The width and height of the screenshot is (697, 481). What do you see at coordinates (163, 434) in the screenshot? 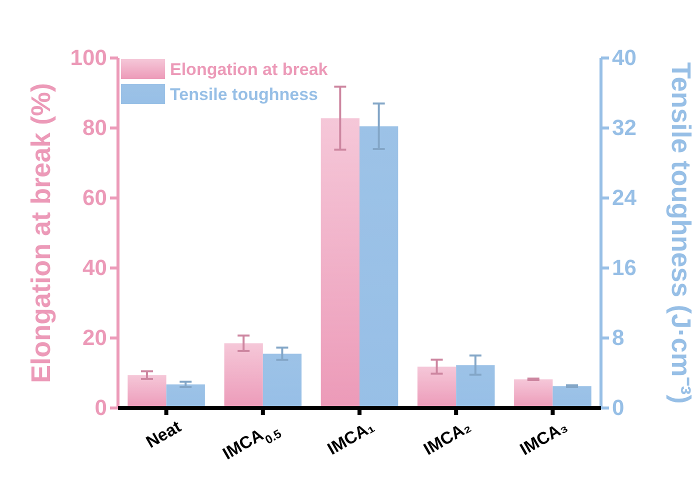
I see `x-tick-label: Neat` at bounding box center [163, 434].